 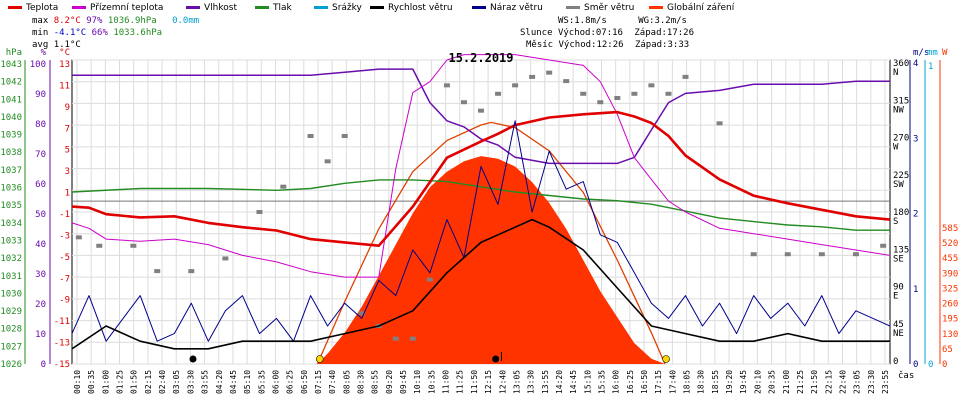 What do you see at coordinates (64, 86) in the screenshot?
I see `axis-temp-tick: 11` at bounding box center [64, 86].